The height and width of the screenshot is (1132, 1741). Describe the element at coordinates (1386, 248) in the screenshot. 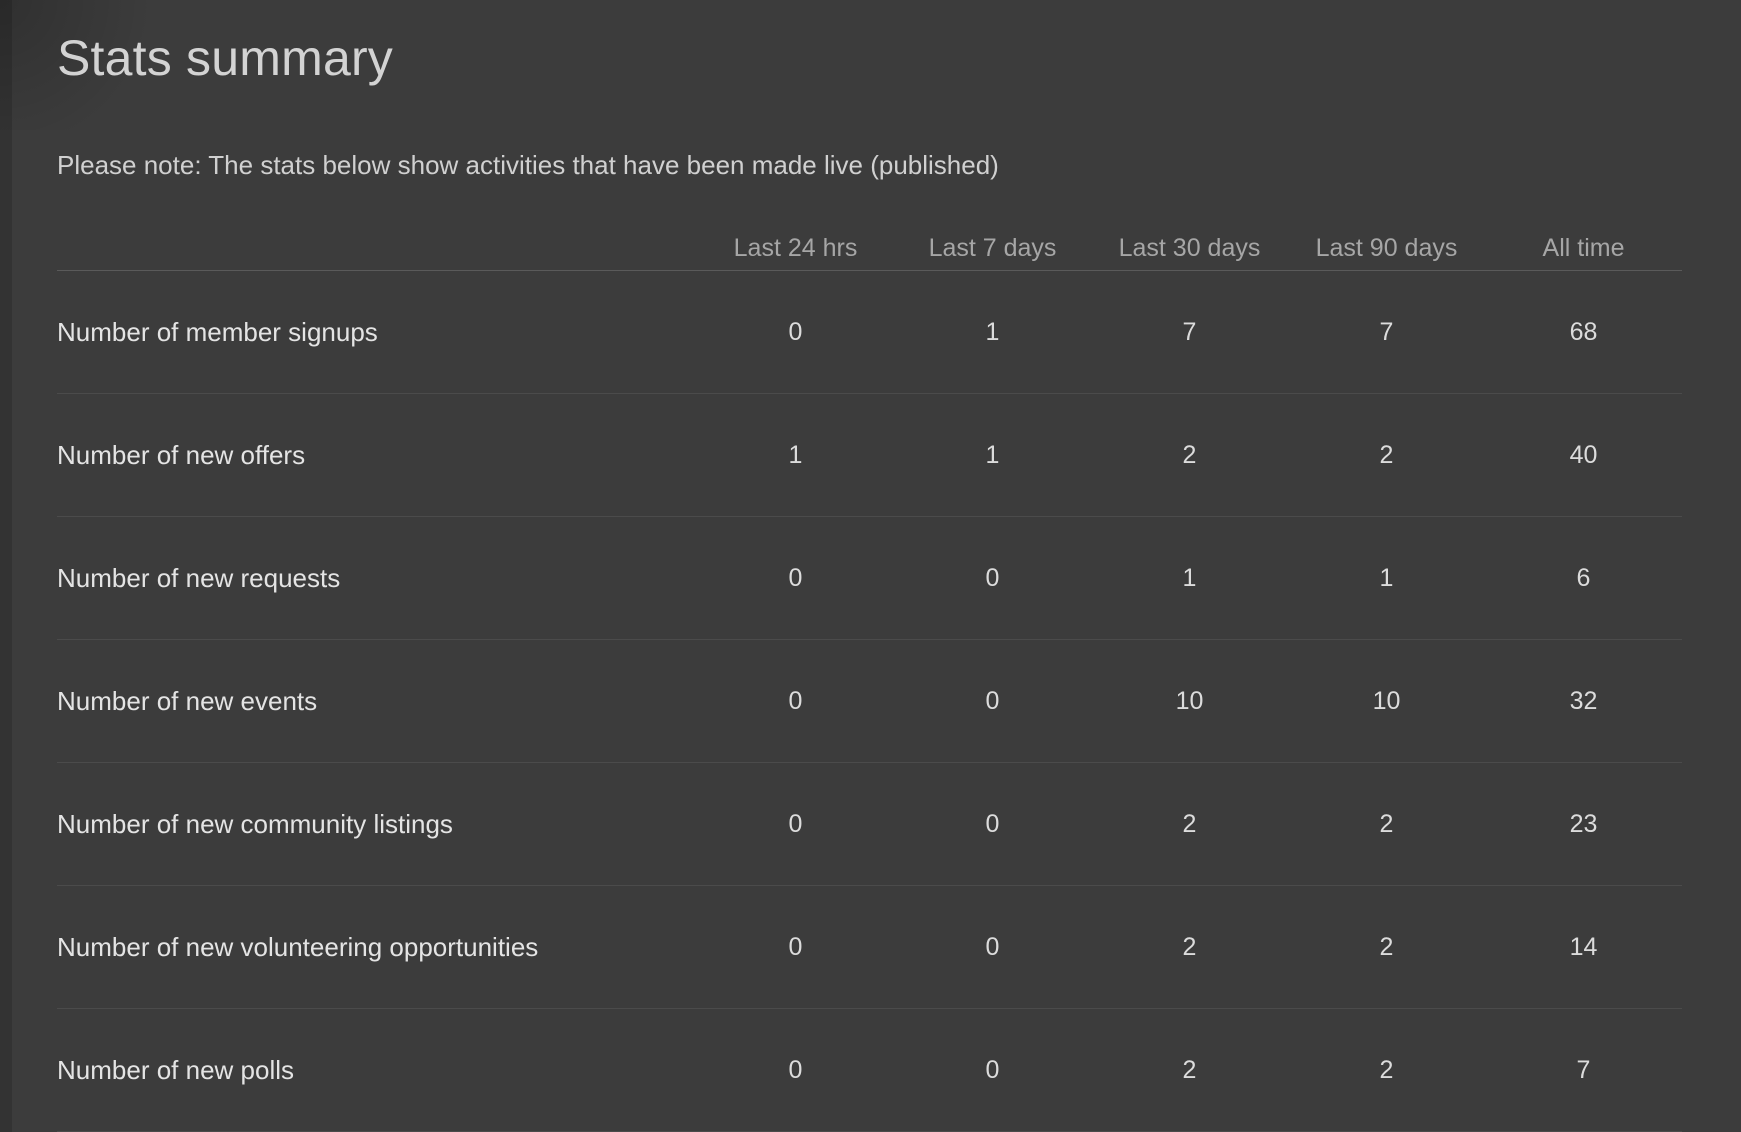

I see `column-header-last-90-days: Last 90 days` at that location.